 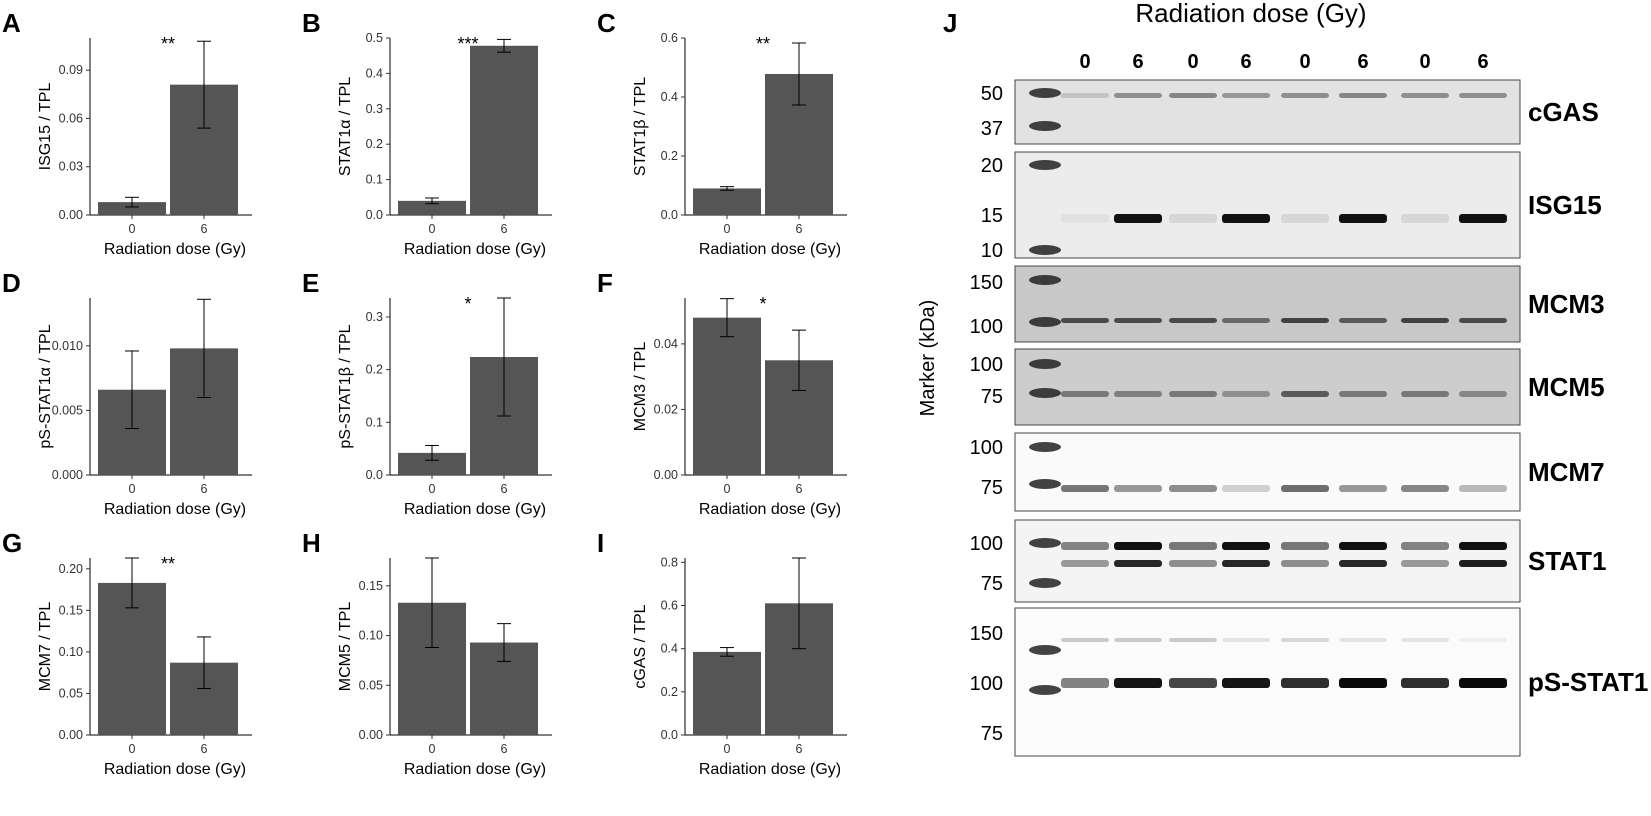 What do you see at coordinates (1565, 205) in the screenshot?
I see `protein-label-isg15: ISG15` at bounding box center [1565, 205].